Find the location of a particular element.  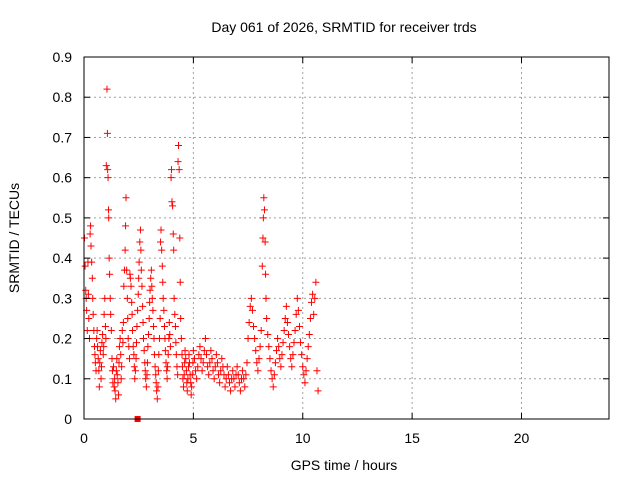

y-tick-label: 0 is located at coordinates (68, 419).